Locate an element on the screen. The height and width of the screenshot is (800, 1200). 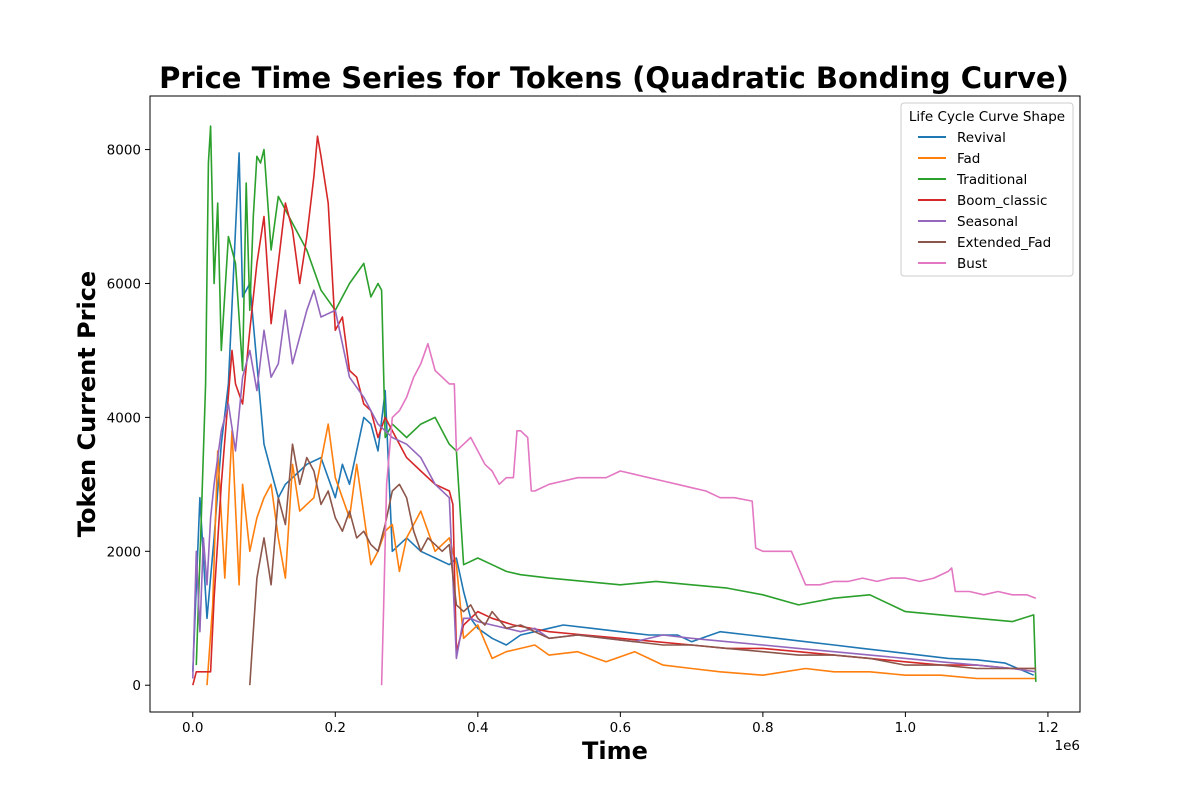
legend-entry: Traditional is located at coordinates (991, 180).